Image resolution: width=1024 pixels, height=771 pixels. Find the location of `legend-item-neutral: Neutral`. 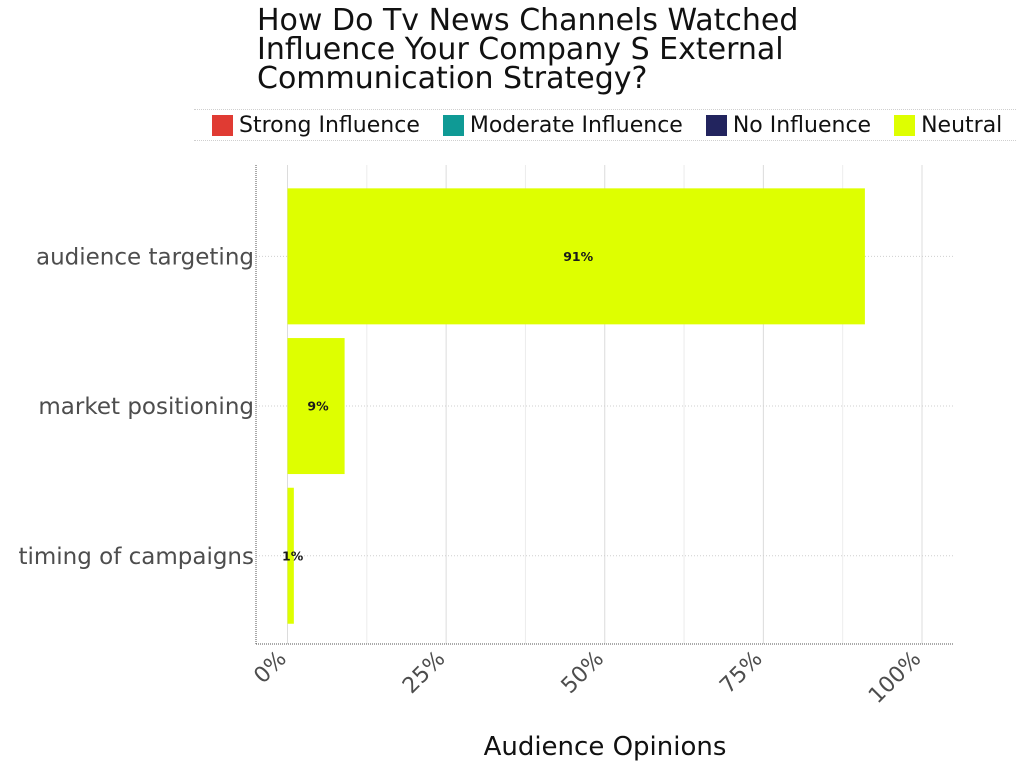

legend-item-neutral: Neutral is located at coordinates (948, 125).